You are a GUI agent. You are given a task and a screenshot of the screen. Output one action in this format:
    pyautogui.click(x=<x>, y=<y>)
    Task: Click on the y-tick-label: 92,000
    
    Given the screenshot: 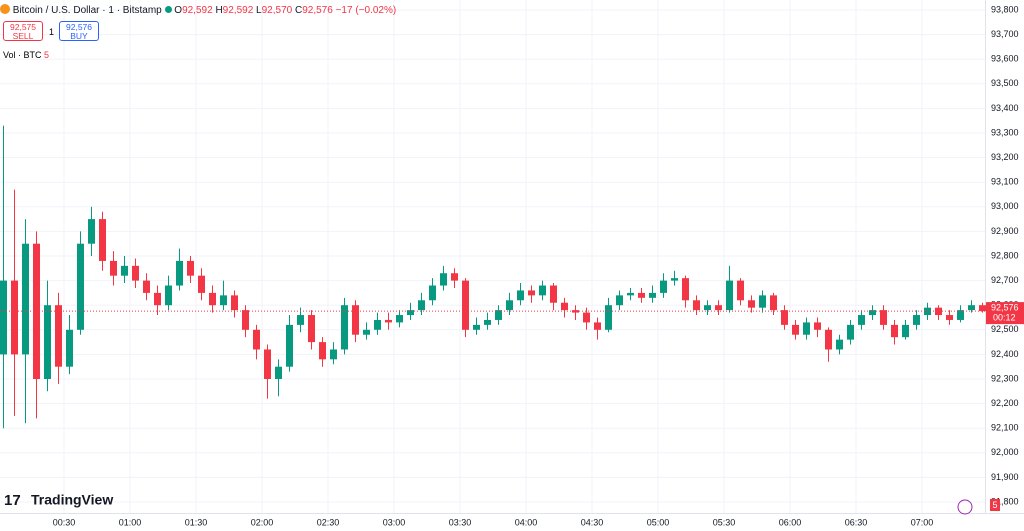 What is the action you would take?
    pyautogui.click(x=1005, y=452)
    